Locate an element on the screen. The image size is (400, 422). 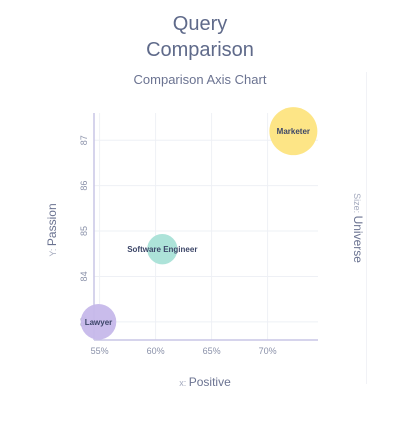
bubble-label-marketer: Marketer is located at coordinates (293, 131).